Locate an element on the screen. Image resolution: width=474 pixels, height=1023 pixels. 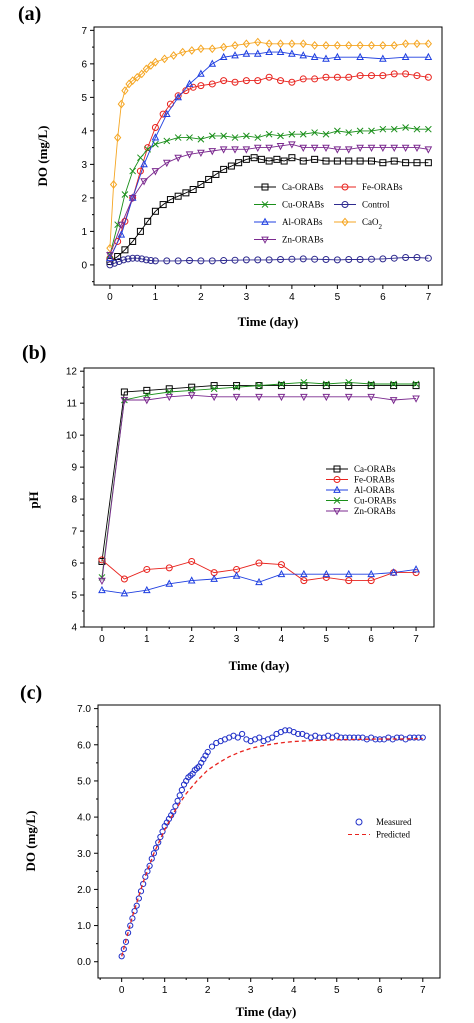
y-tick-label: 6.0 is located at coordinates (84, 745).